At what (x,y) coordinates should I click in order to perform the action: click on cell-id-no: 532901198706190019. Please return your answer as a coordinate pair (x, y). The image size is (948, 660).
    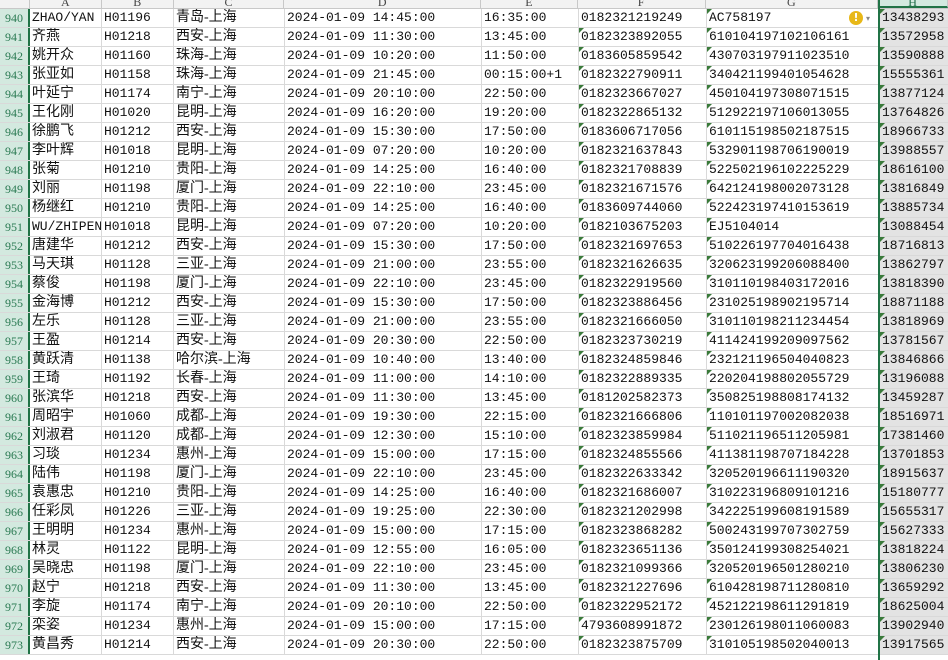
    Looking at the image, I should click on (793, 151).